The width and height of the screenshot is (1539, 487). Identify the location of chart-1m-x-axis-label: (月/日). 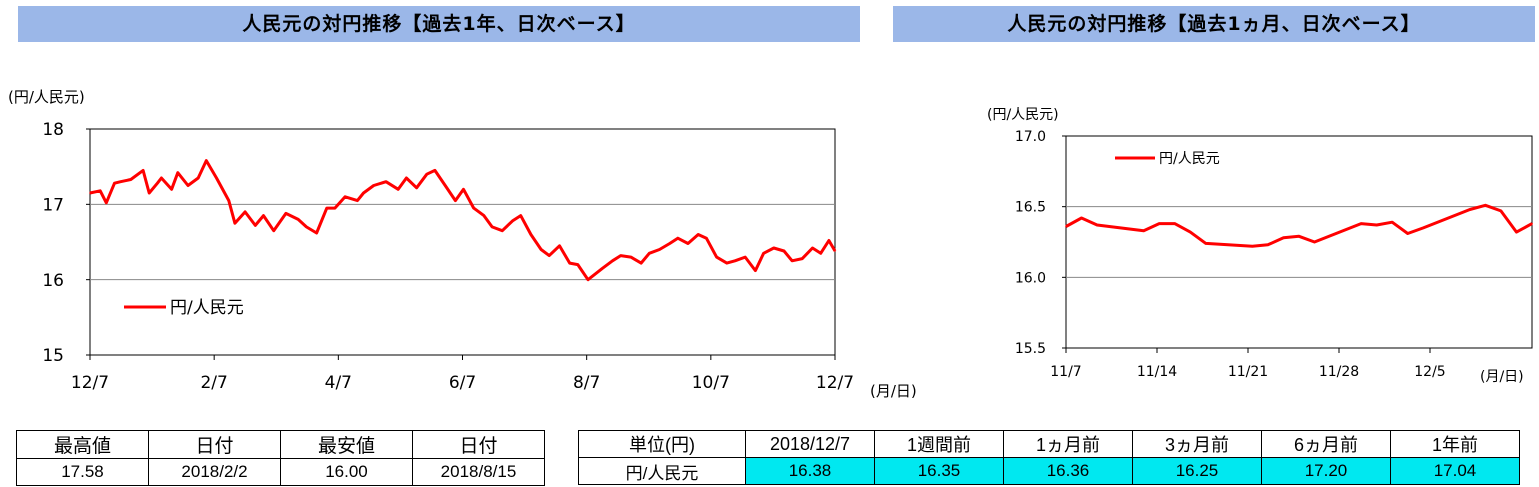
(1502, 377).